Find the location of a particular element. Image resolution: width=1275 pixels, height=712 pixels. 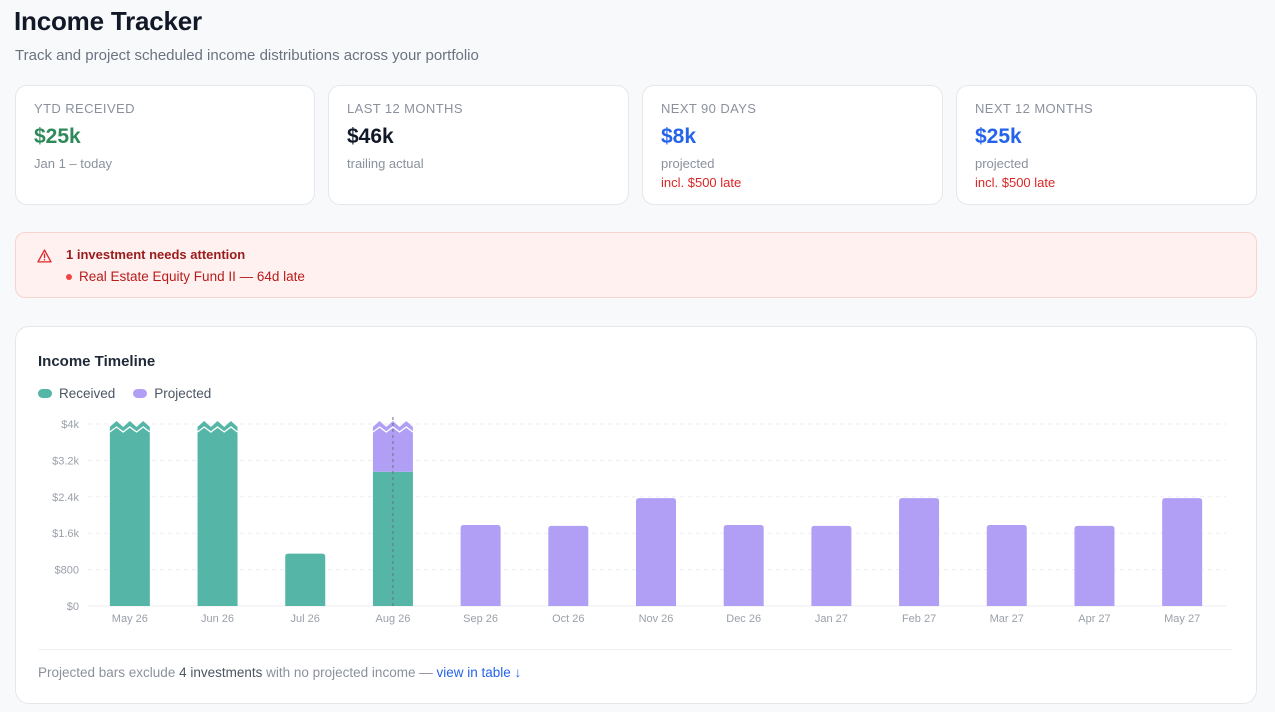

stat-card-last-12-months: LAST 12 MONTHS $46k trailing actual is located at coordinates (478, 145).